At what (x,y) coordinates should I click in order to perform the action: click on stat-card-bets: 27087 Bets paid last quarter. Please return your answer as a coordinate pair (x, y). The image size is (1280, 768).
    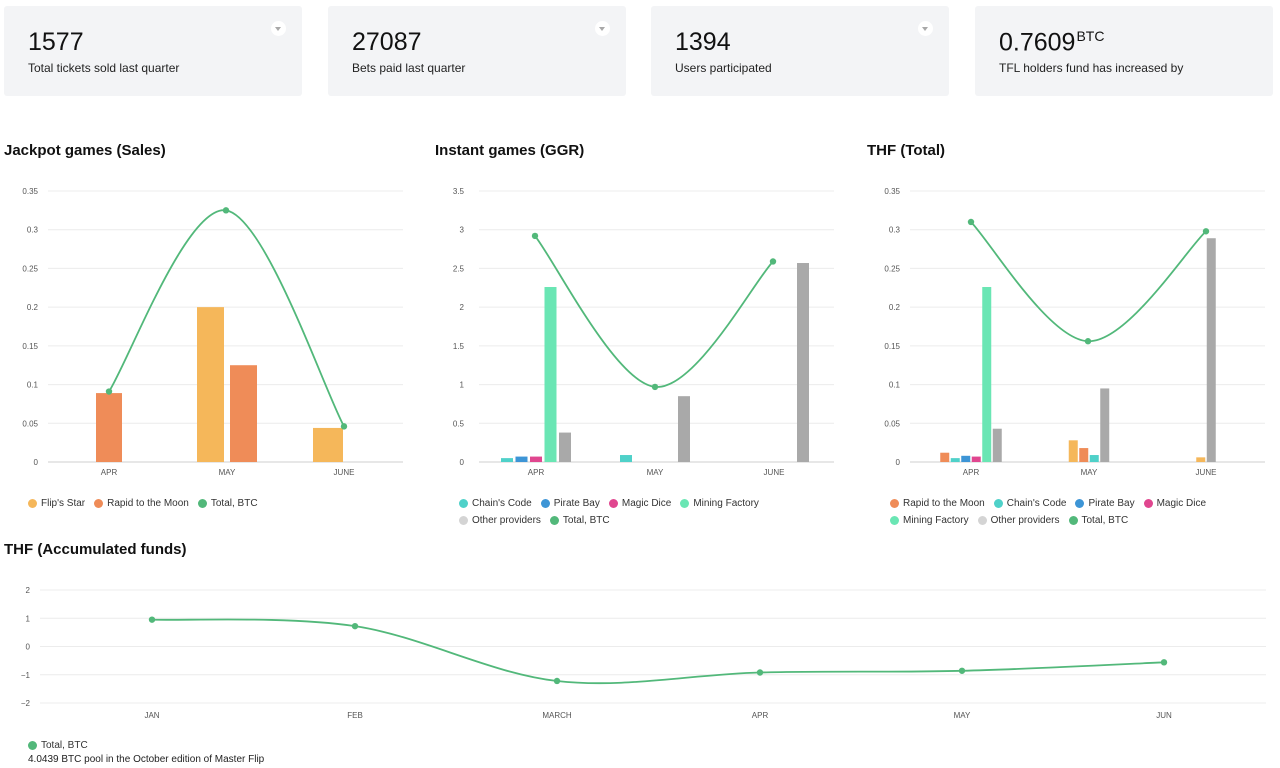
    Looking at the image, I should click on (477, 51).